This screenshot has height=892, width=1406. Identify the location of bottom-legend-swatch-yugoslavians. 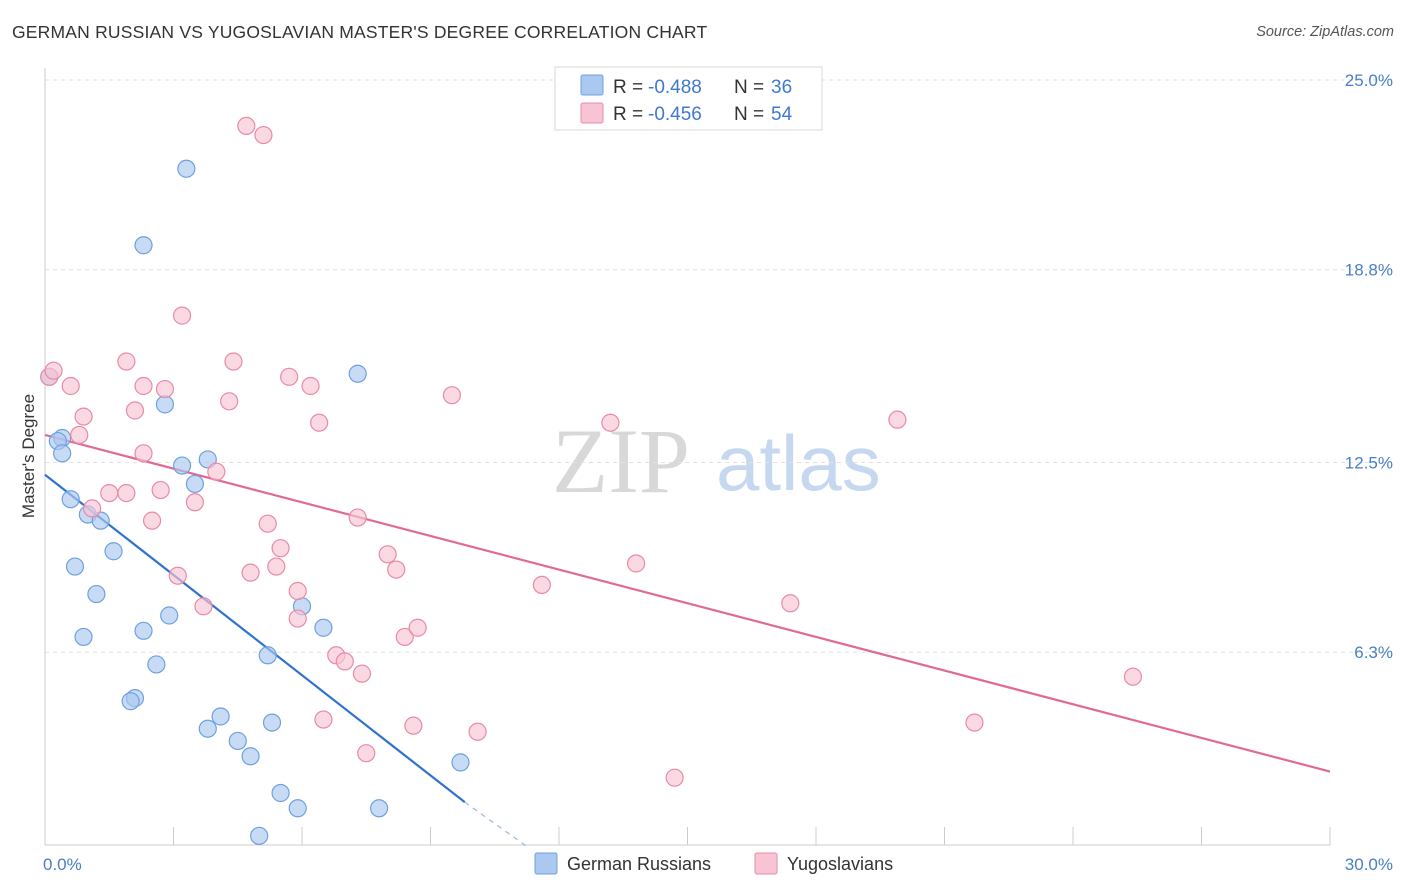
(766, 863).